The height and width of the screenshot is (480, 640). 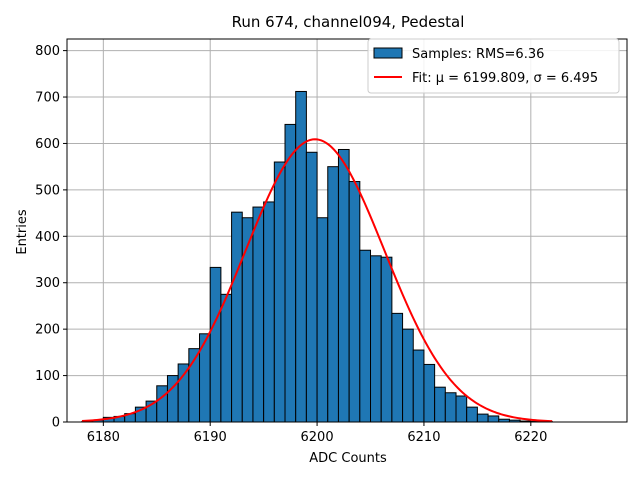 What do you see at coordinates (56, 423) in the screenshot?
I see `y-tick-label: 0` at bounding box center [56, 423].